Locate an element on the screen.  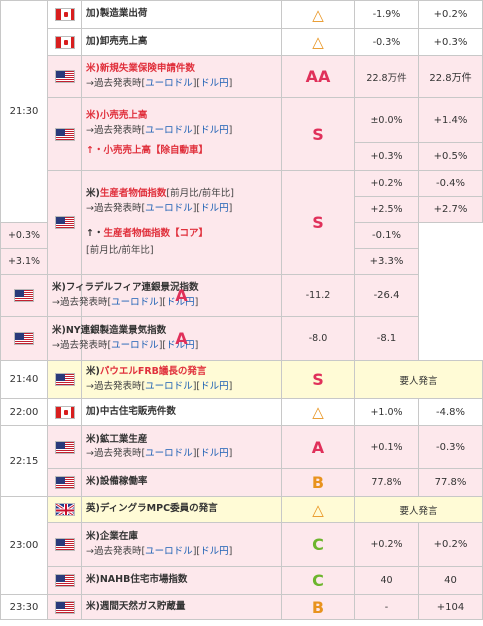
indicator-name: 米)設備稼働率 is located at coordinates (181, 482).